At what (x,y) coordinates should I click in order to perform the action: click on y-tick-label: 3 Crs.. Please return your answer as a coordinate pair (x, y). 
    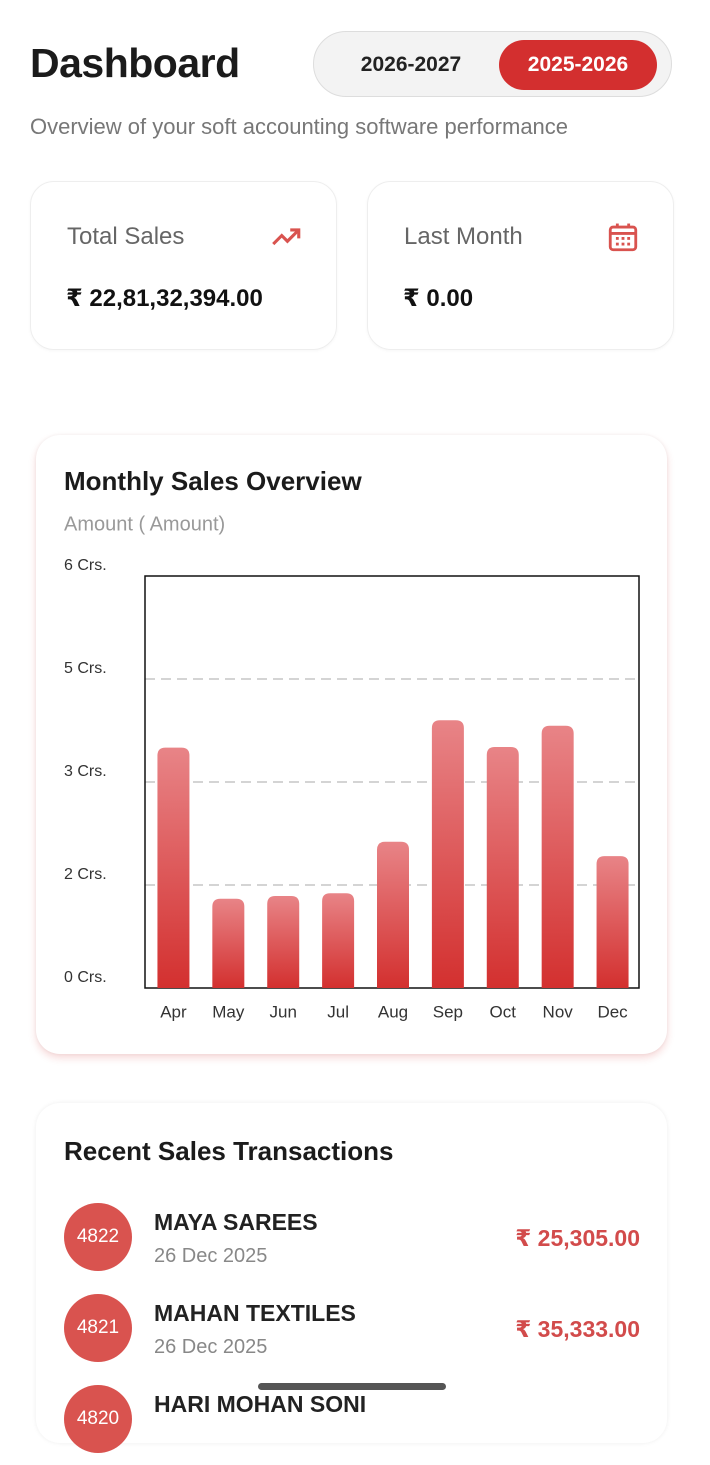
    Looking at the image, I should click on (85, 771).